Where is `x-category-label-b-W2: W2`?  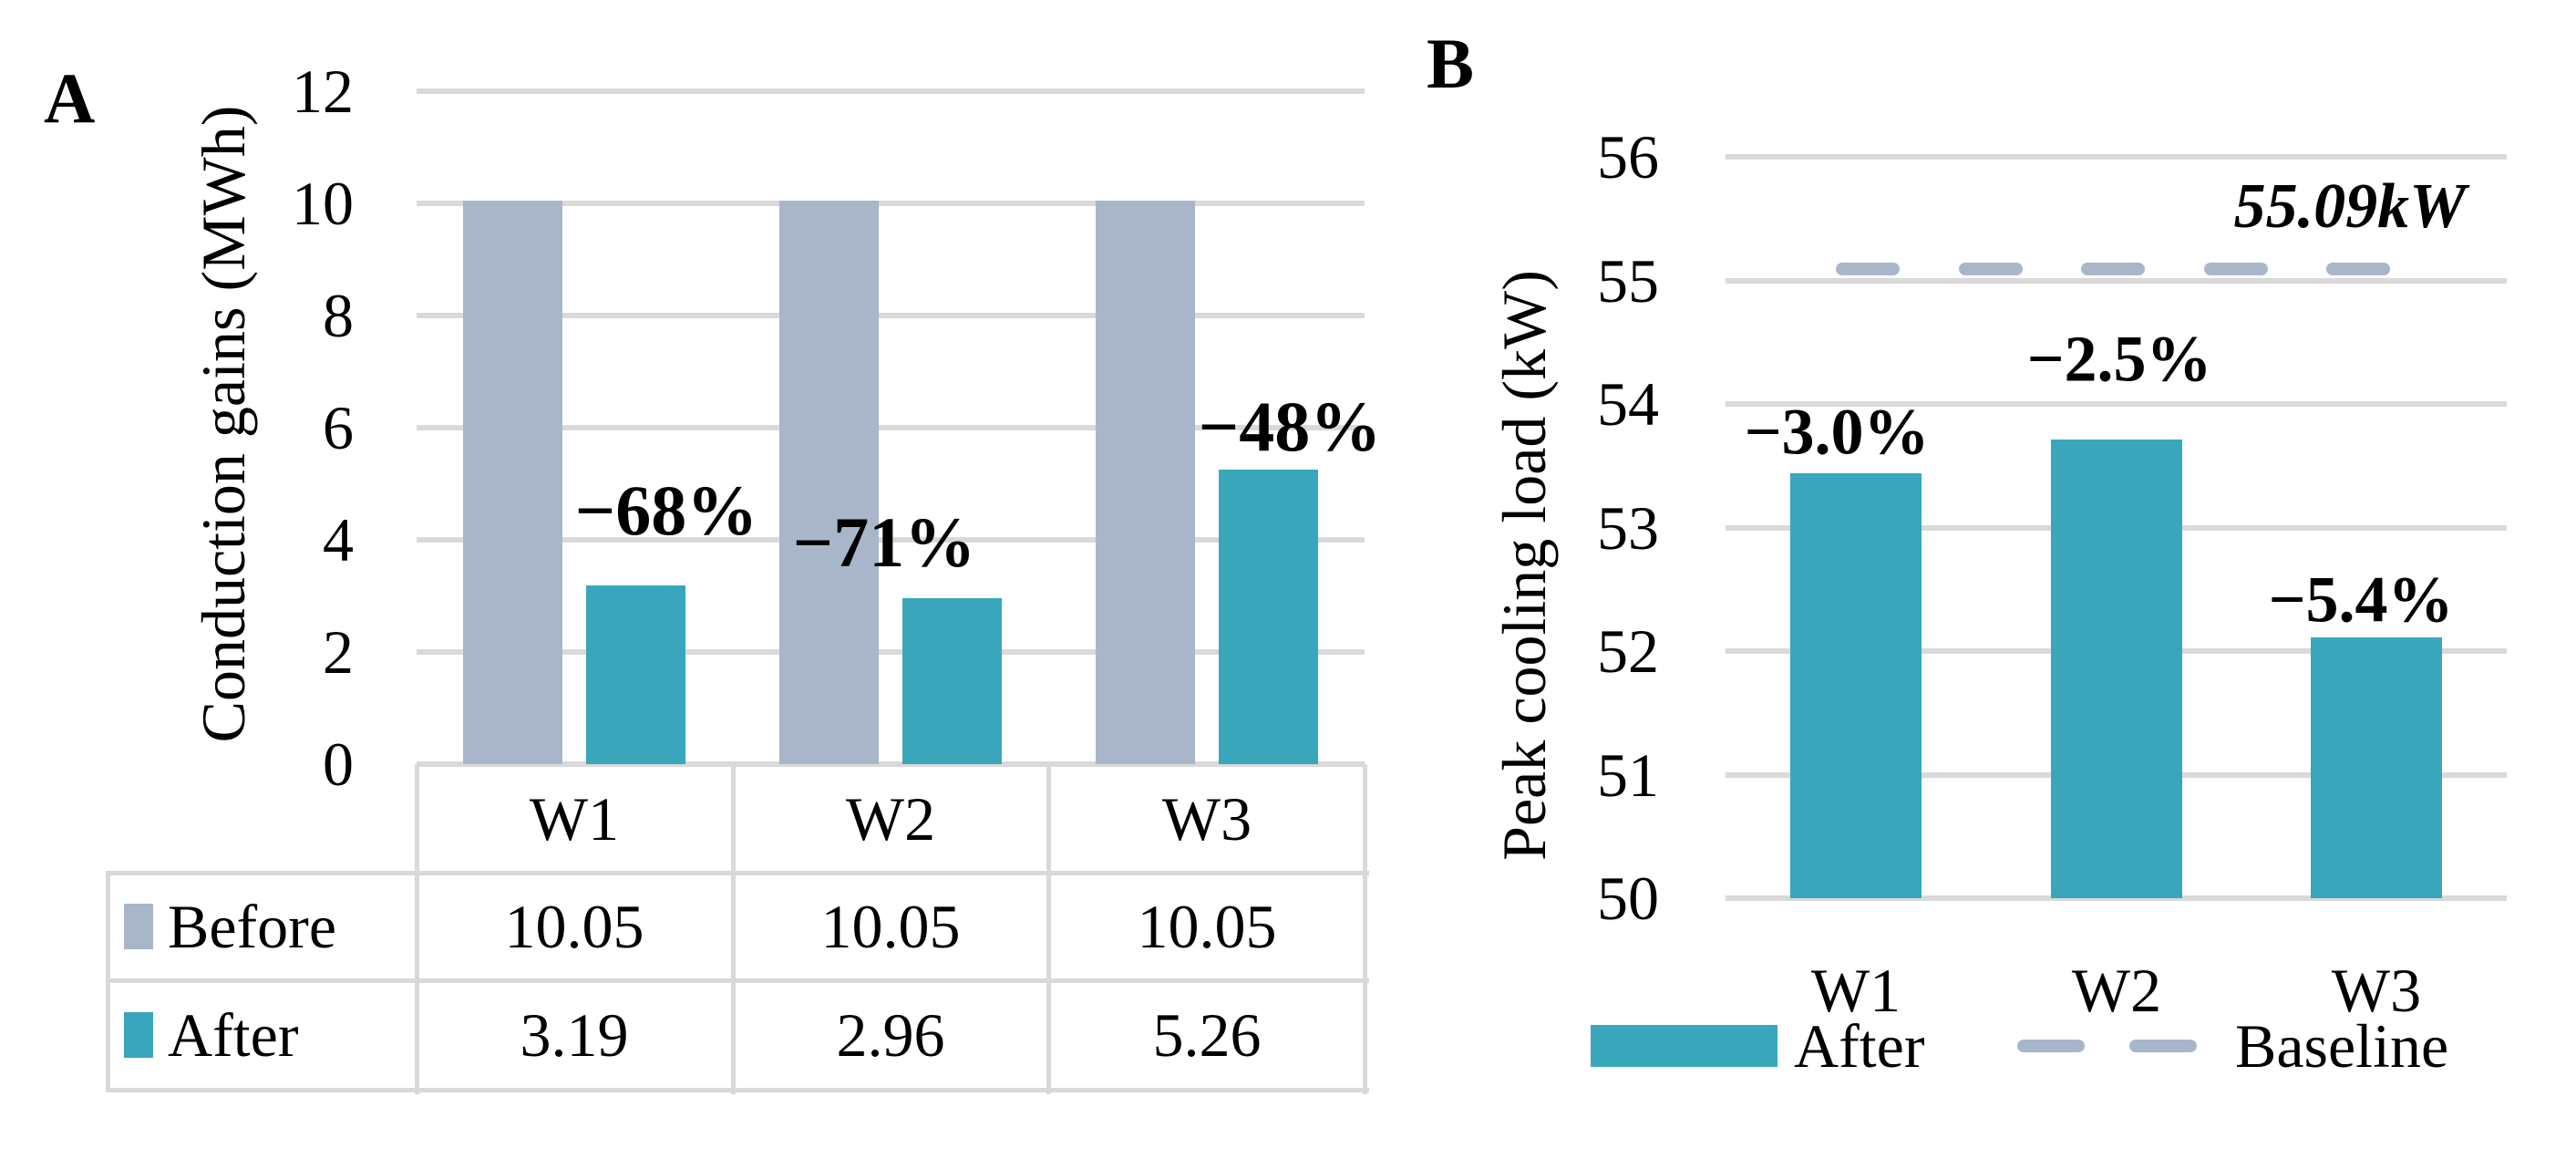 x-category-label-b-W2: W2 is located at coordinates (2116, 990).